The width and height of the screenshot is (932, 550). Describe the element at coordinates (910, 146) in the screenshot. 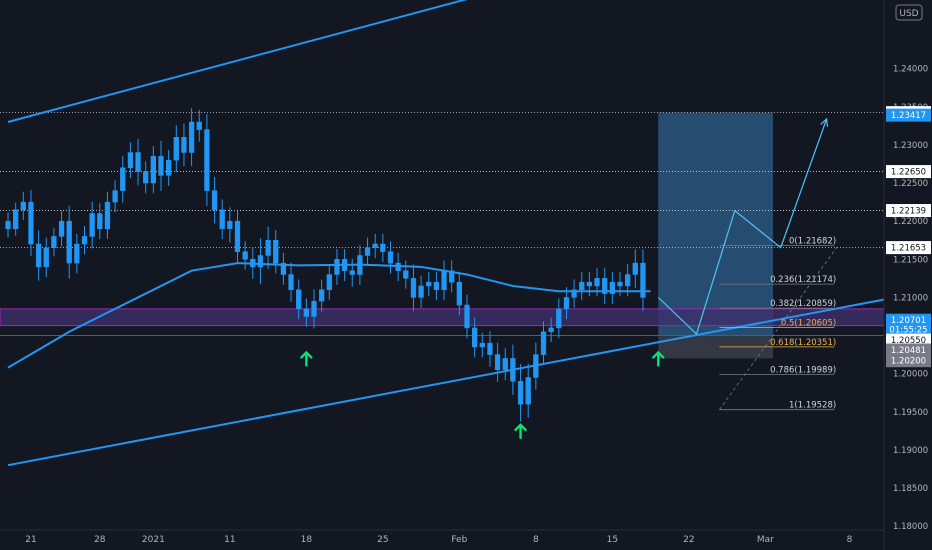

I see `price-tick-label: 1.23000` at that location.